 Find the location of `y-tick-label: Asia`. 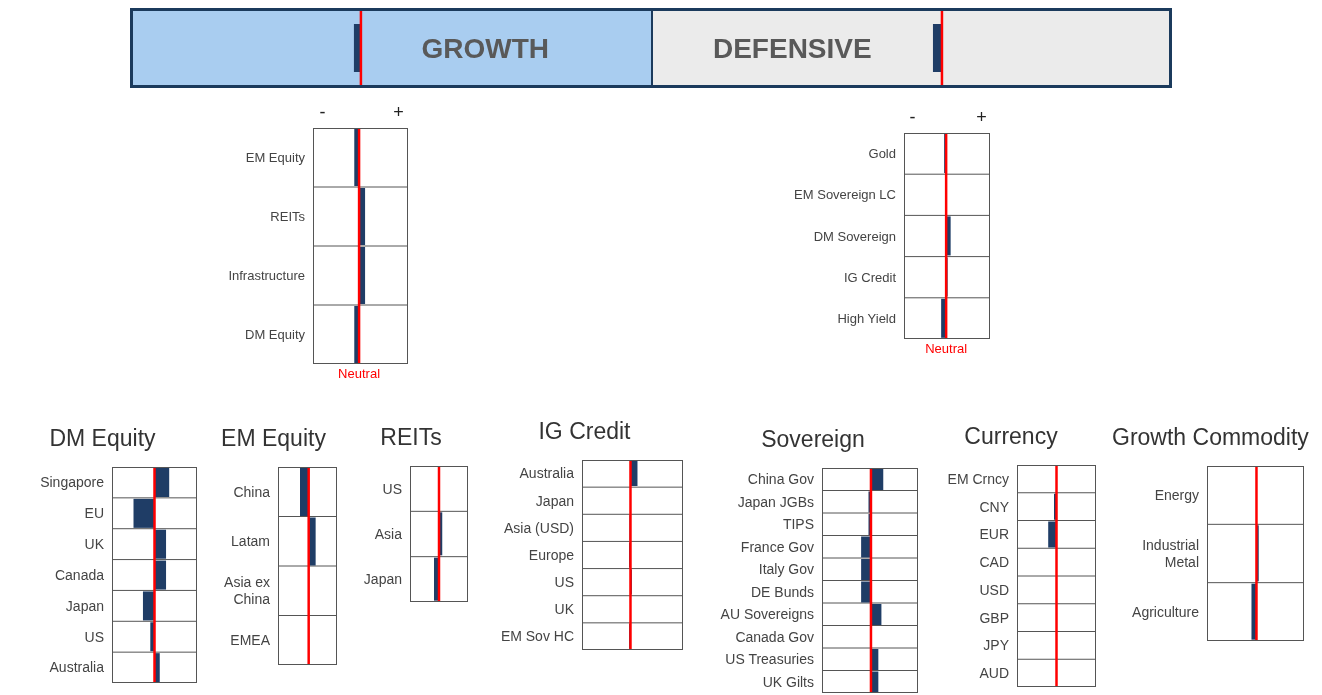

y-tick-label: Asia is located at coordinates (388, 533).